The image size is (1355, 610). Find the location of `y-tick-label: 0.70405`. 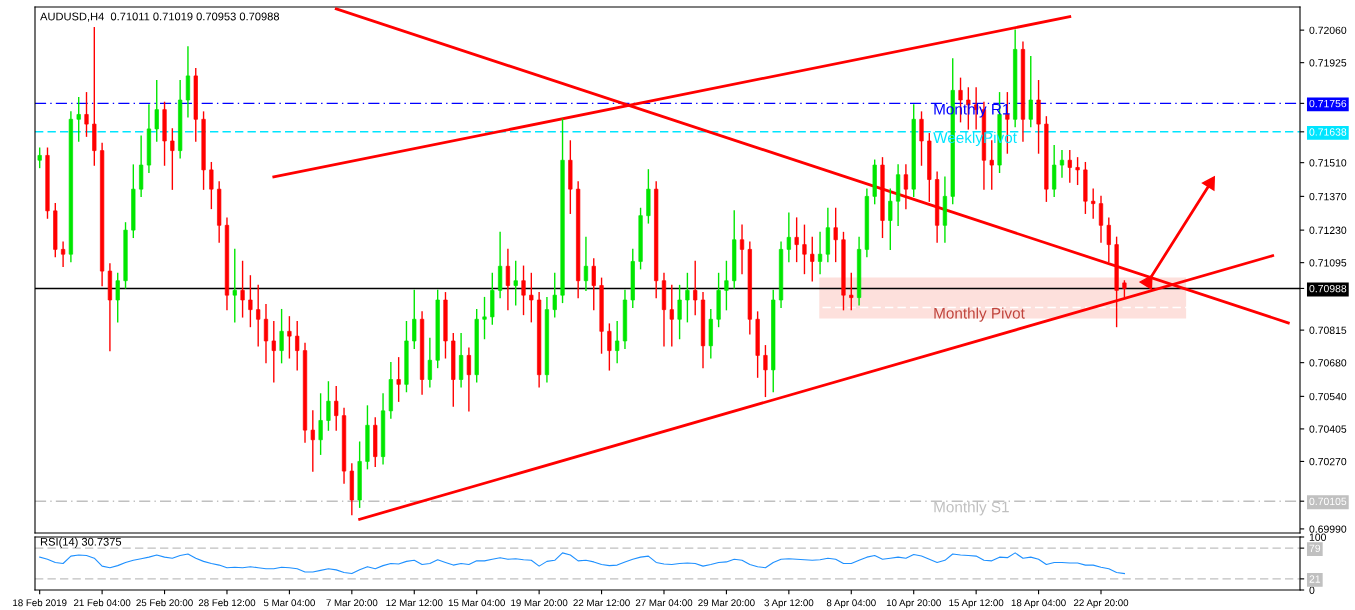

y-tick-label: 0.70405 is located at coordinates (1328, 429).